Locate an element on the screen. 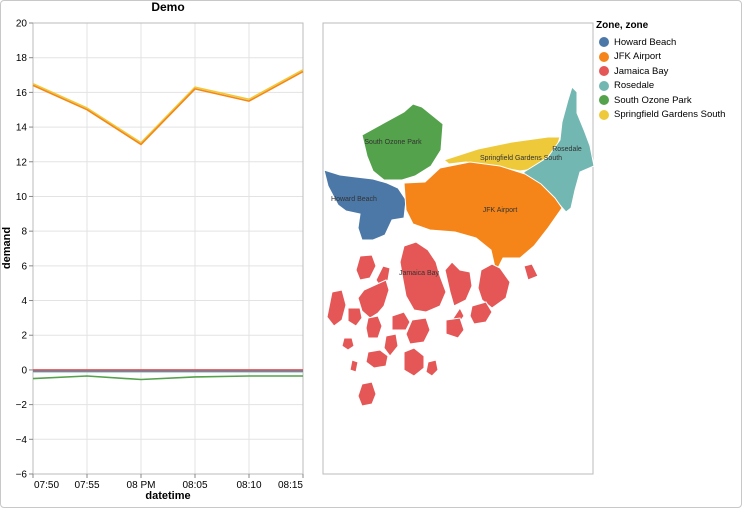  zone-shape-jamaica-bay is located at coordinates (432, 324).